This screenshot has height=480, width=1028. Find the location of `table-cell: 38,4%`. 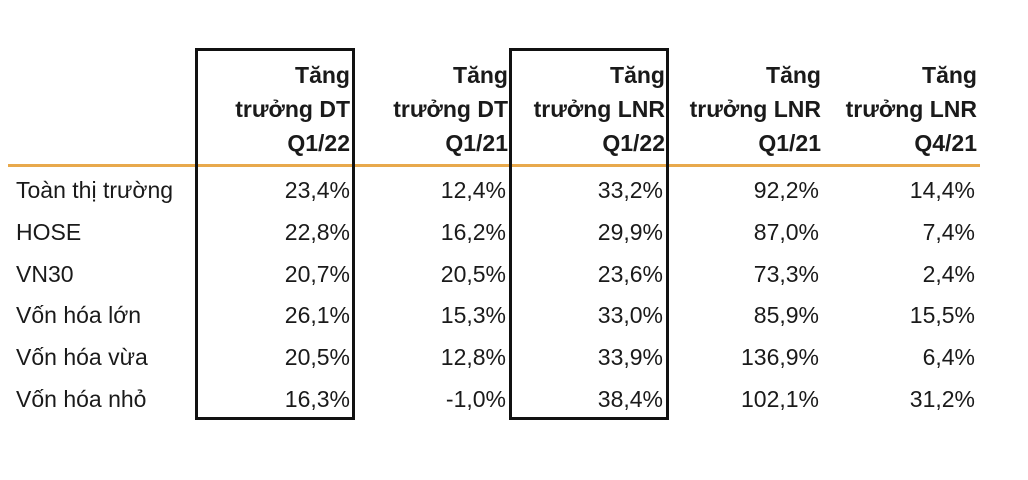

table-cell: 38,4% is located at coordinates (630, 399).